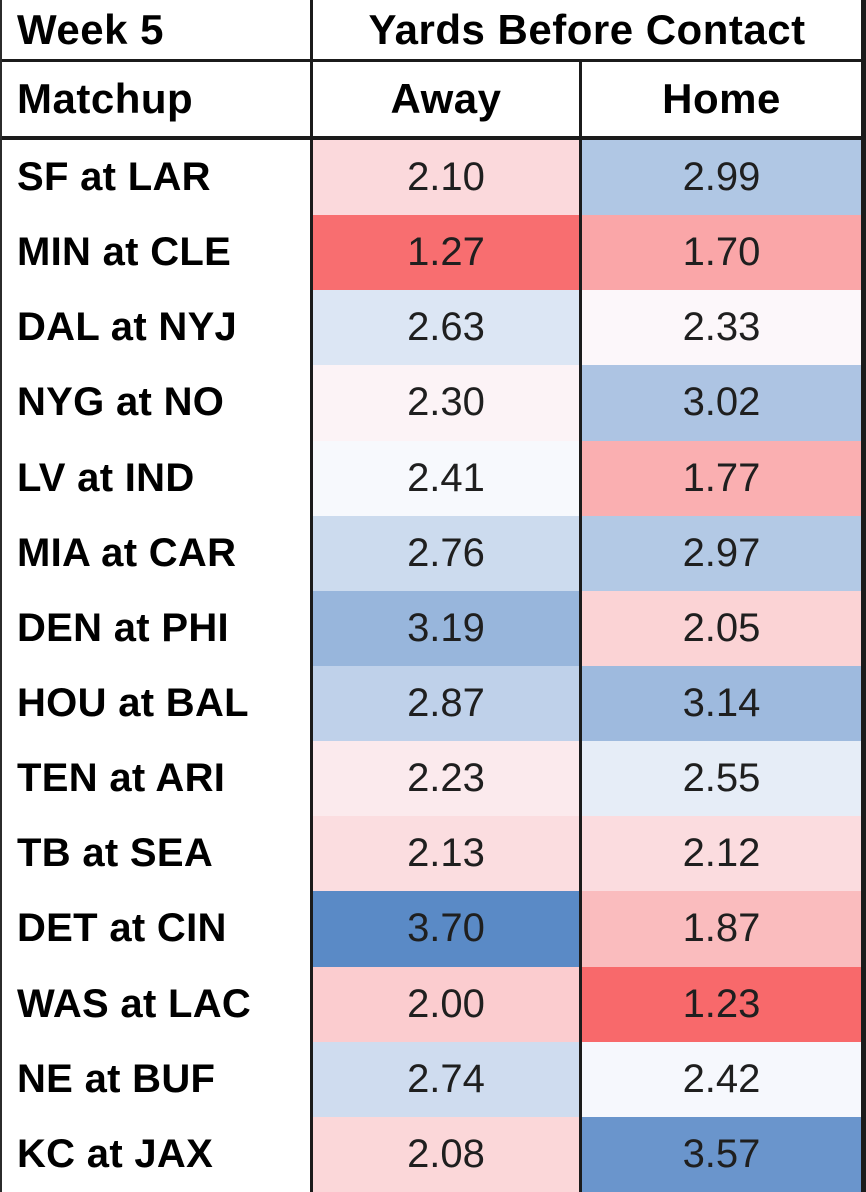 This screenshot has width=866, height=1192. What do you see at coordinates (447, 1079) in the screenshot?
I see `away-value-cell: 2.74` at bounding box center [447, 1079].